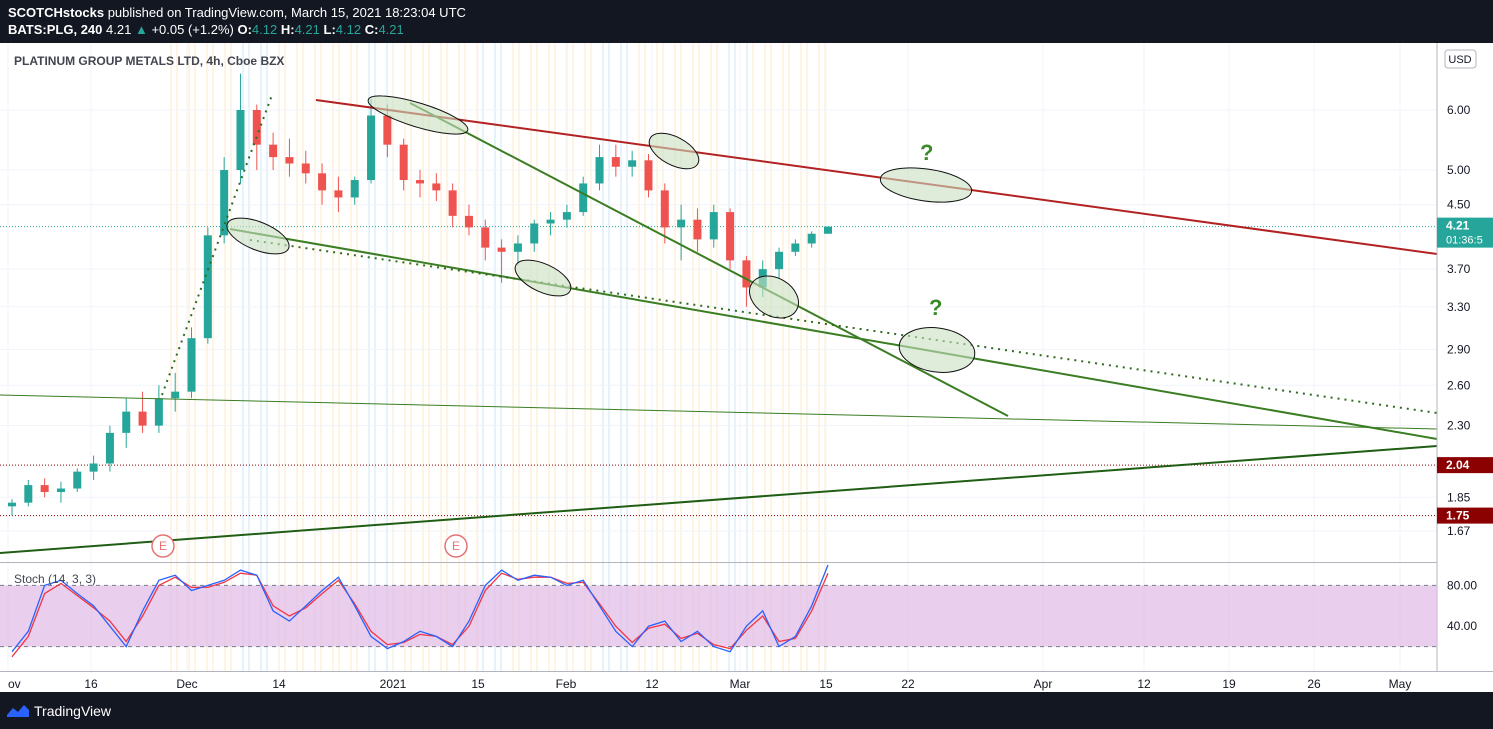  Describe the element at coordinates (279, 684) in the screenshot. I see `time-tick-label: 14` at that location.